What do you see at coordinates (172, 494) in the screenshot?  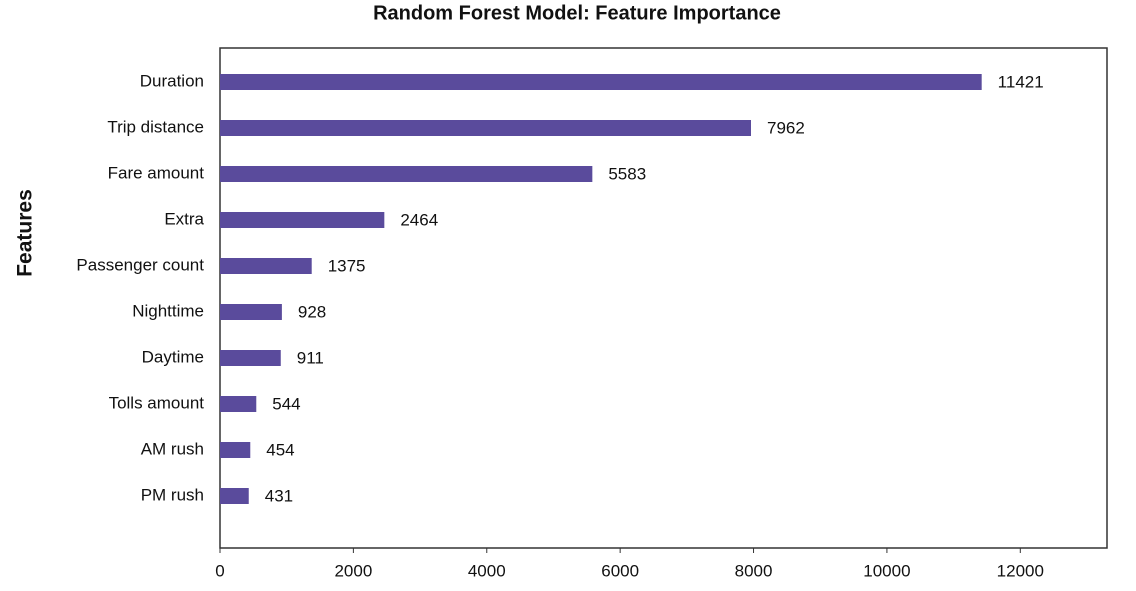 I see `y-tick-label: PM rush` at bounding box center [172, 494].